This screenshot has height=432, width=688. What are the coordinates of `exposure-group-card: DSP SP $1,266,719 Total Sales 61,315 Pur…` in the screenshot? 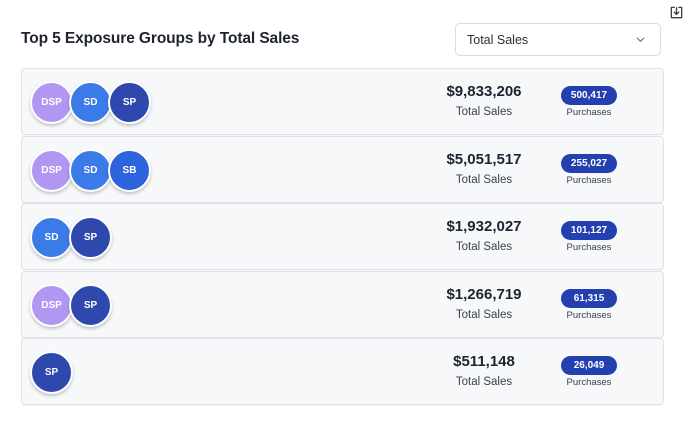 It's located at (342, 304).